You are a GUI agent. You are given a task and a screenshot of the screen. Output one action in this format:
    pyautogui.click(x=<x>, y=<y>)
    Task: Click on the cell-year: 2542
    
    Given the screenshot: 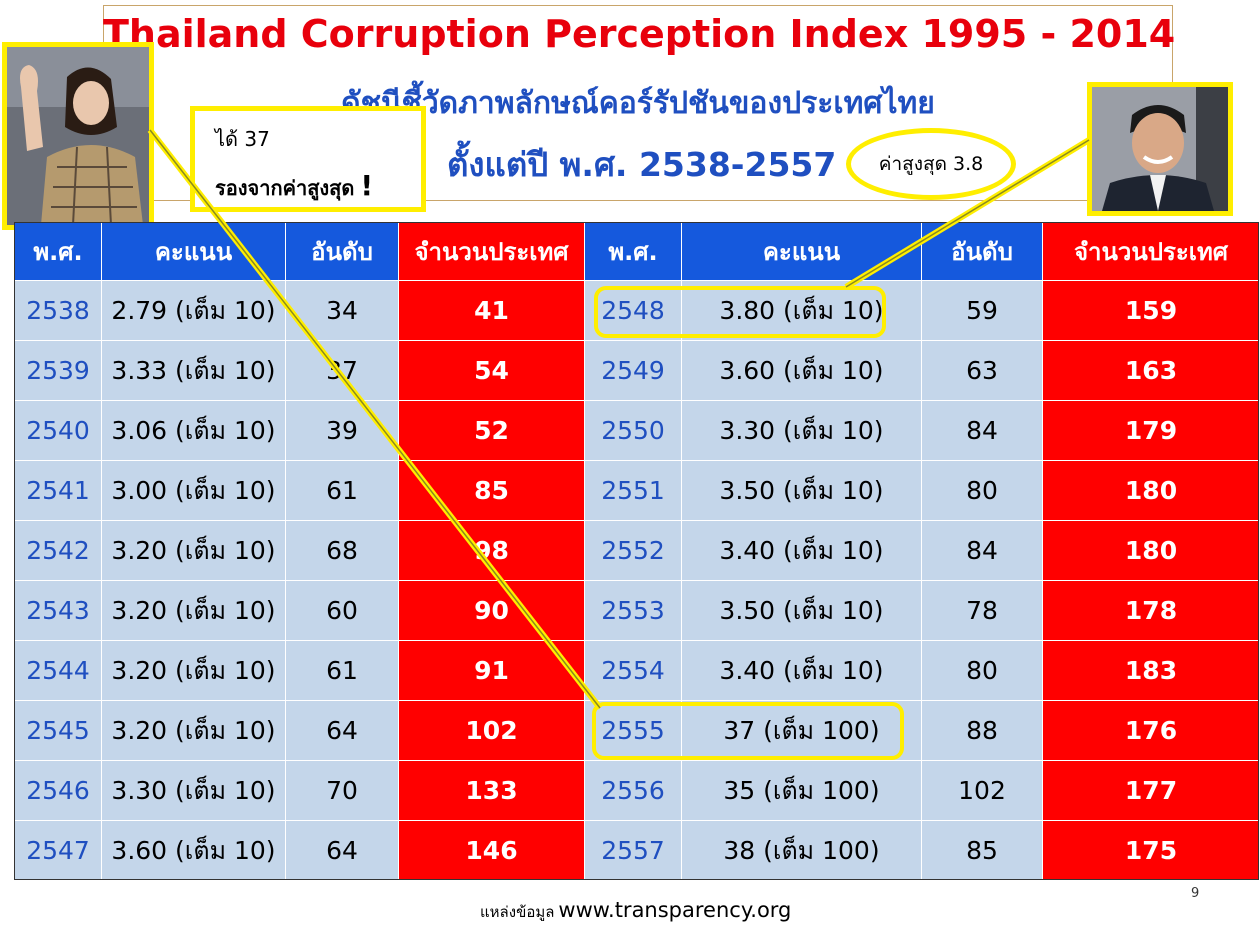 What is the action you would take?
    pyautogui.click(x=58, y=550)
    